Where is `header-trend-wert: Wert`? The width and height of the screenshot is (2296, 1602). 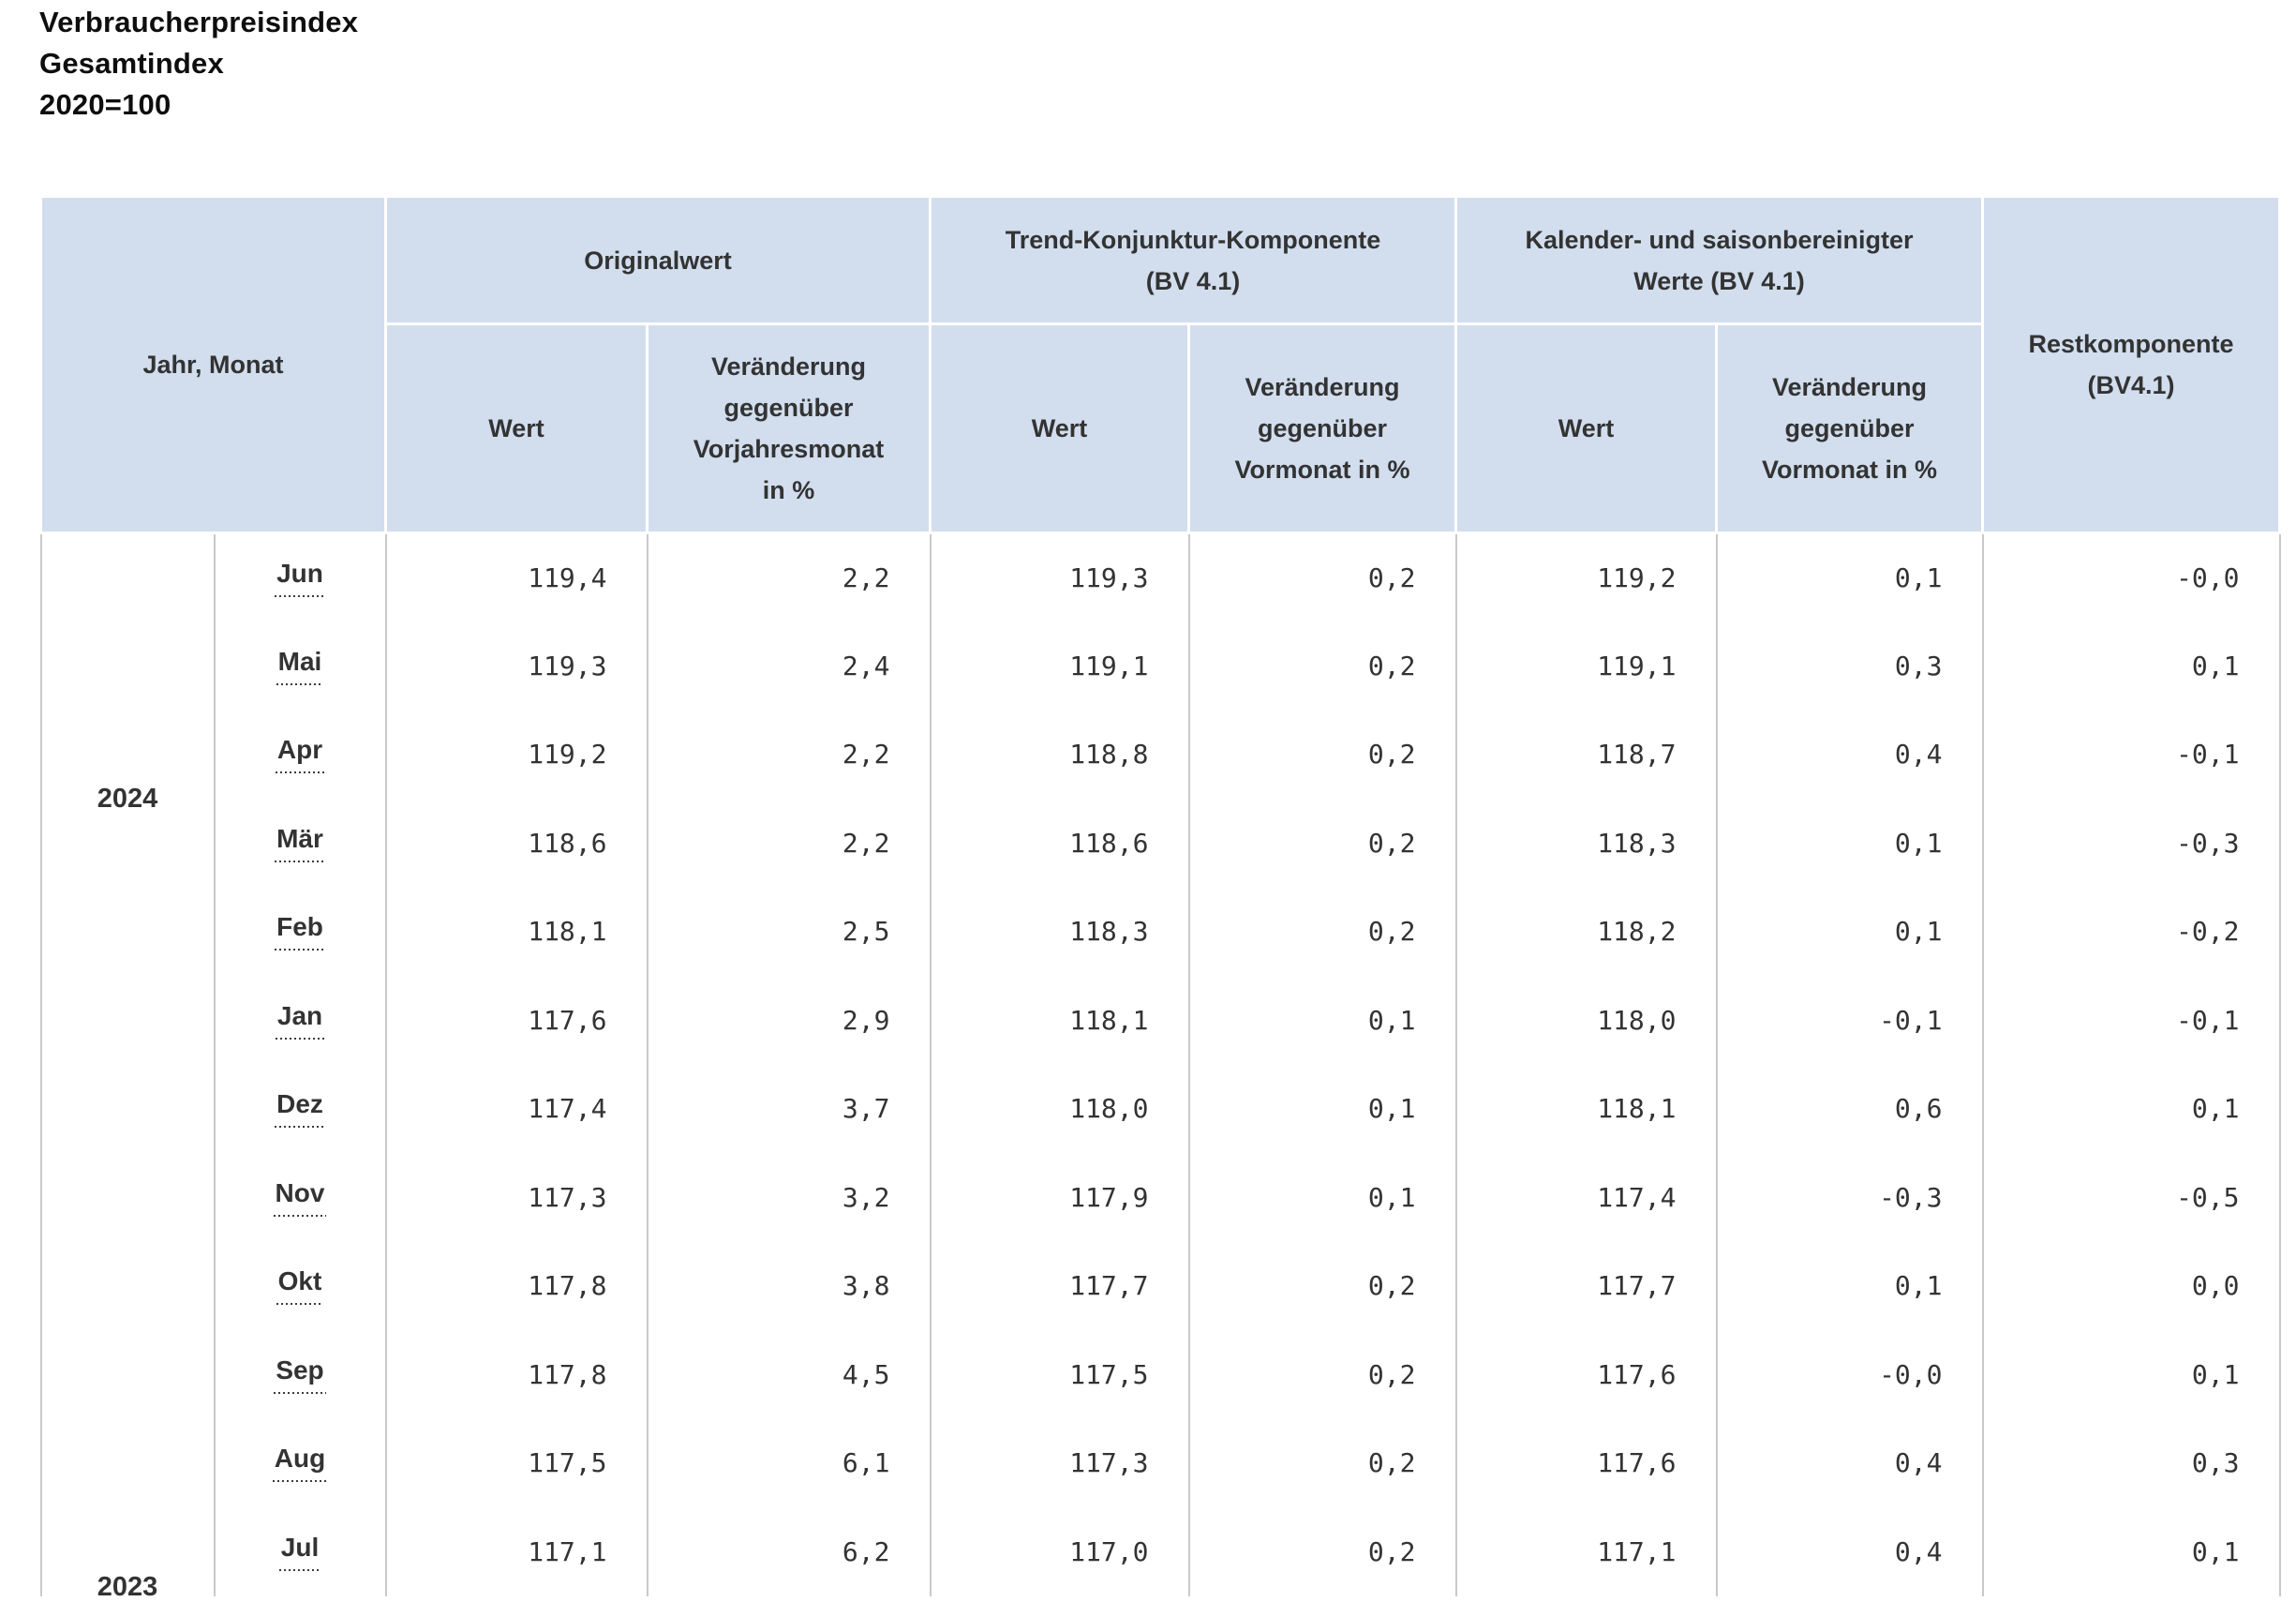
header-trend-wert: Wert is located at coordinates (1059, 428).